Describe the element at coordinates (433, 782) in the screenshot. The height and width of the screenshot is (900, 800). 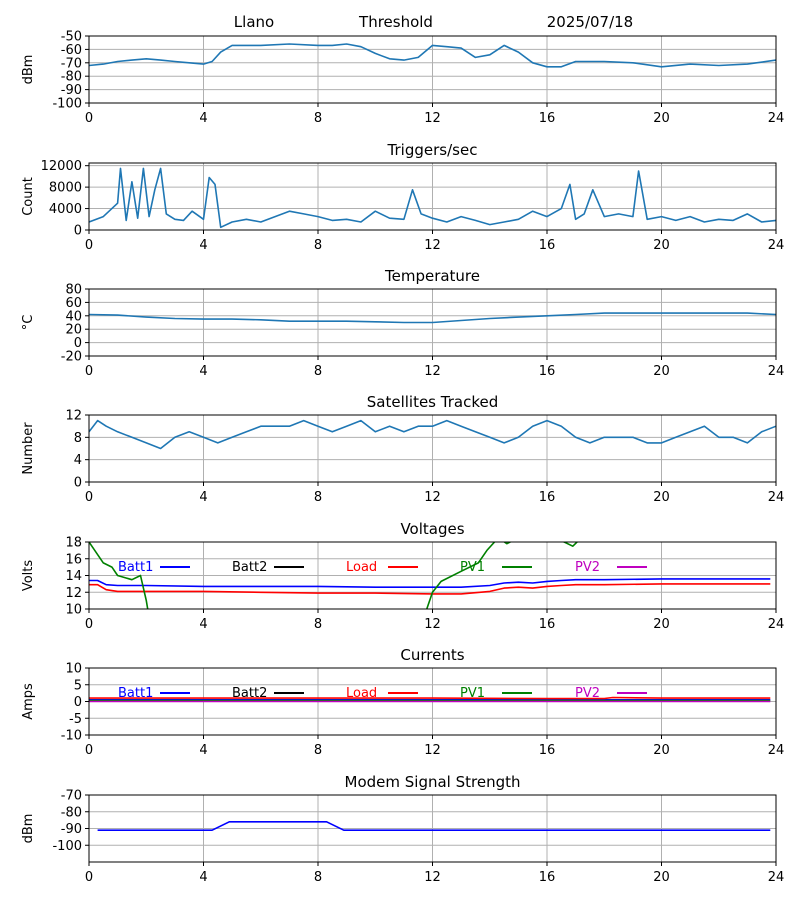
I see `chart-title: Modem Signal Strength` at that location.